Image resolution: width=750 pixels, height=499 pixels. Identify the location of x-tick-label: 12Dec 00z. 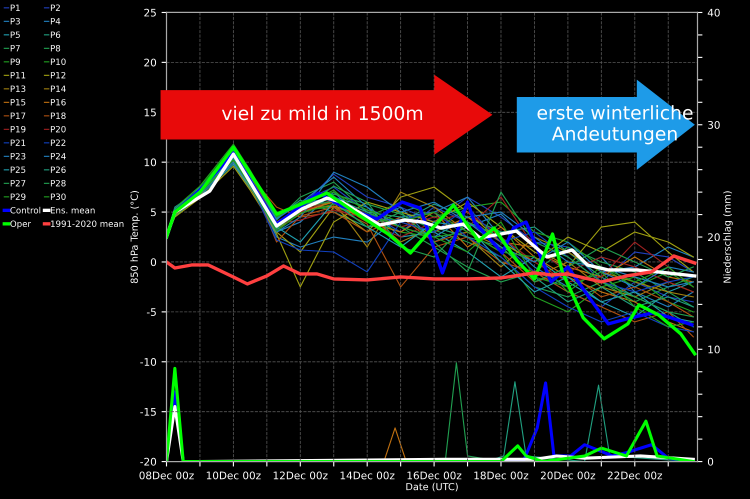
(301, 475).